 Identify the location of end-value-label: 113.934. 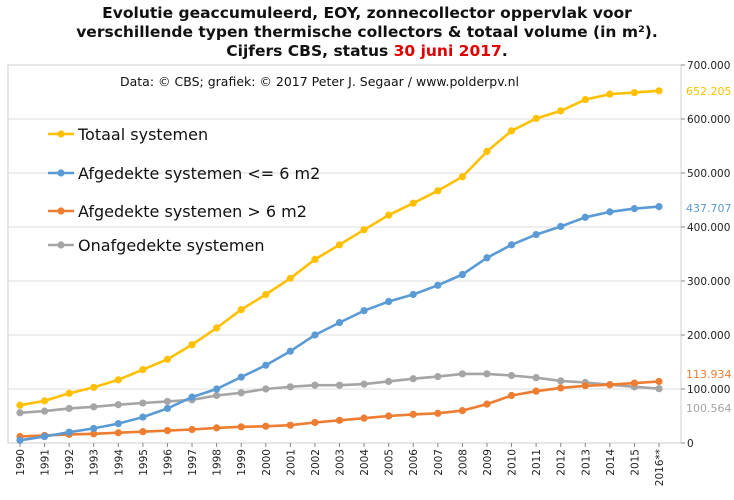
(709, 374).